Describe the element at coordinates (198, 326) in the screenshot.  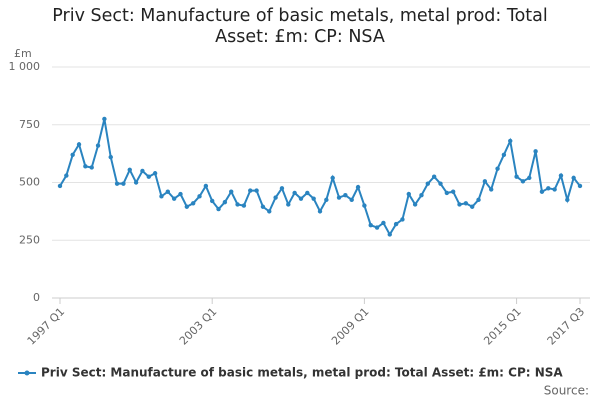
I see `x-tick-label: 2003 Q1` at that location.